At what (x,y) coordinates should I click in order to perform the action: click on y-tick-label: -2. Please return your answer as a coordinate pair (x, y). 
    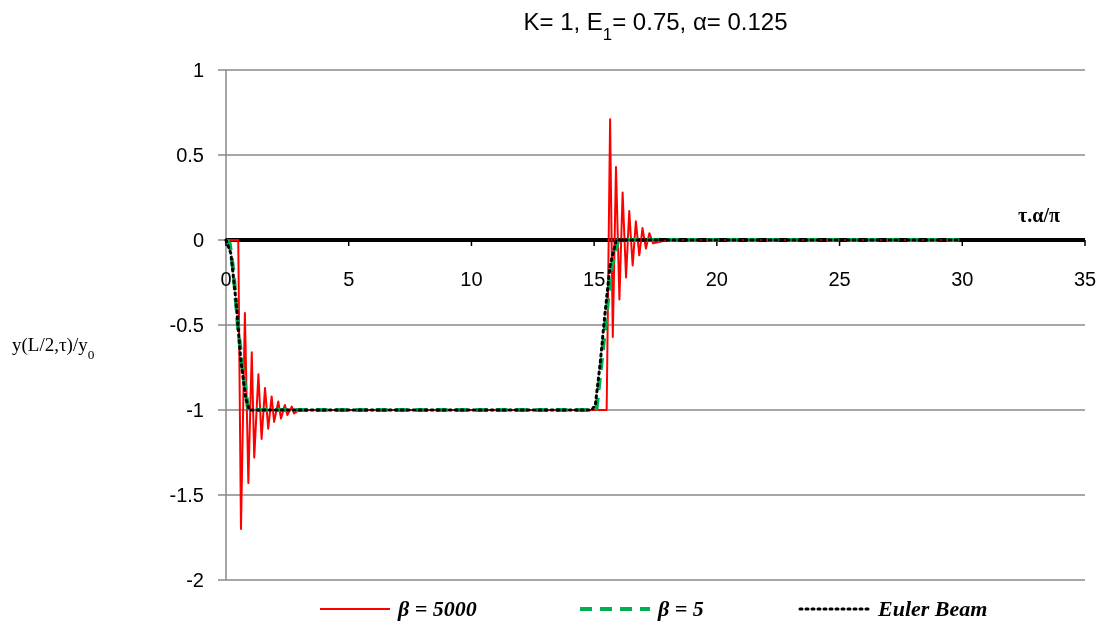
    Looking at the image, I should click on (195, 580).